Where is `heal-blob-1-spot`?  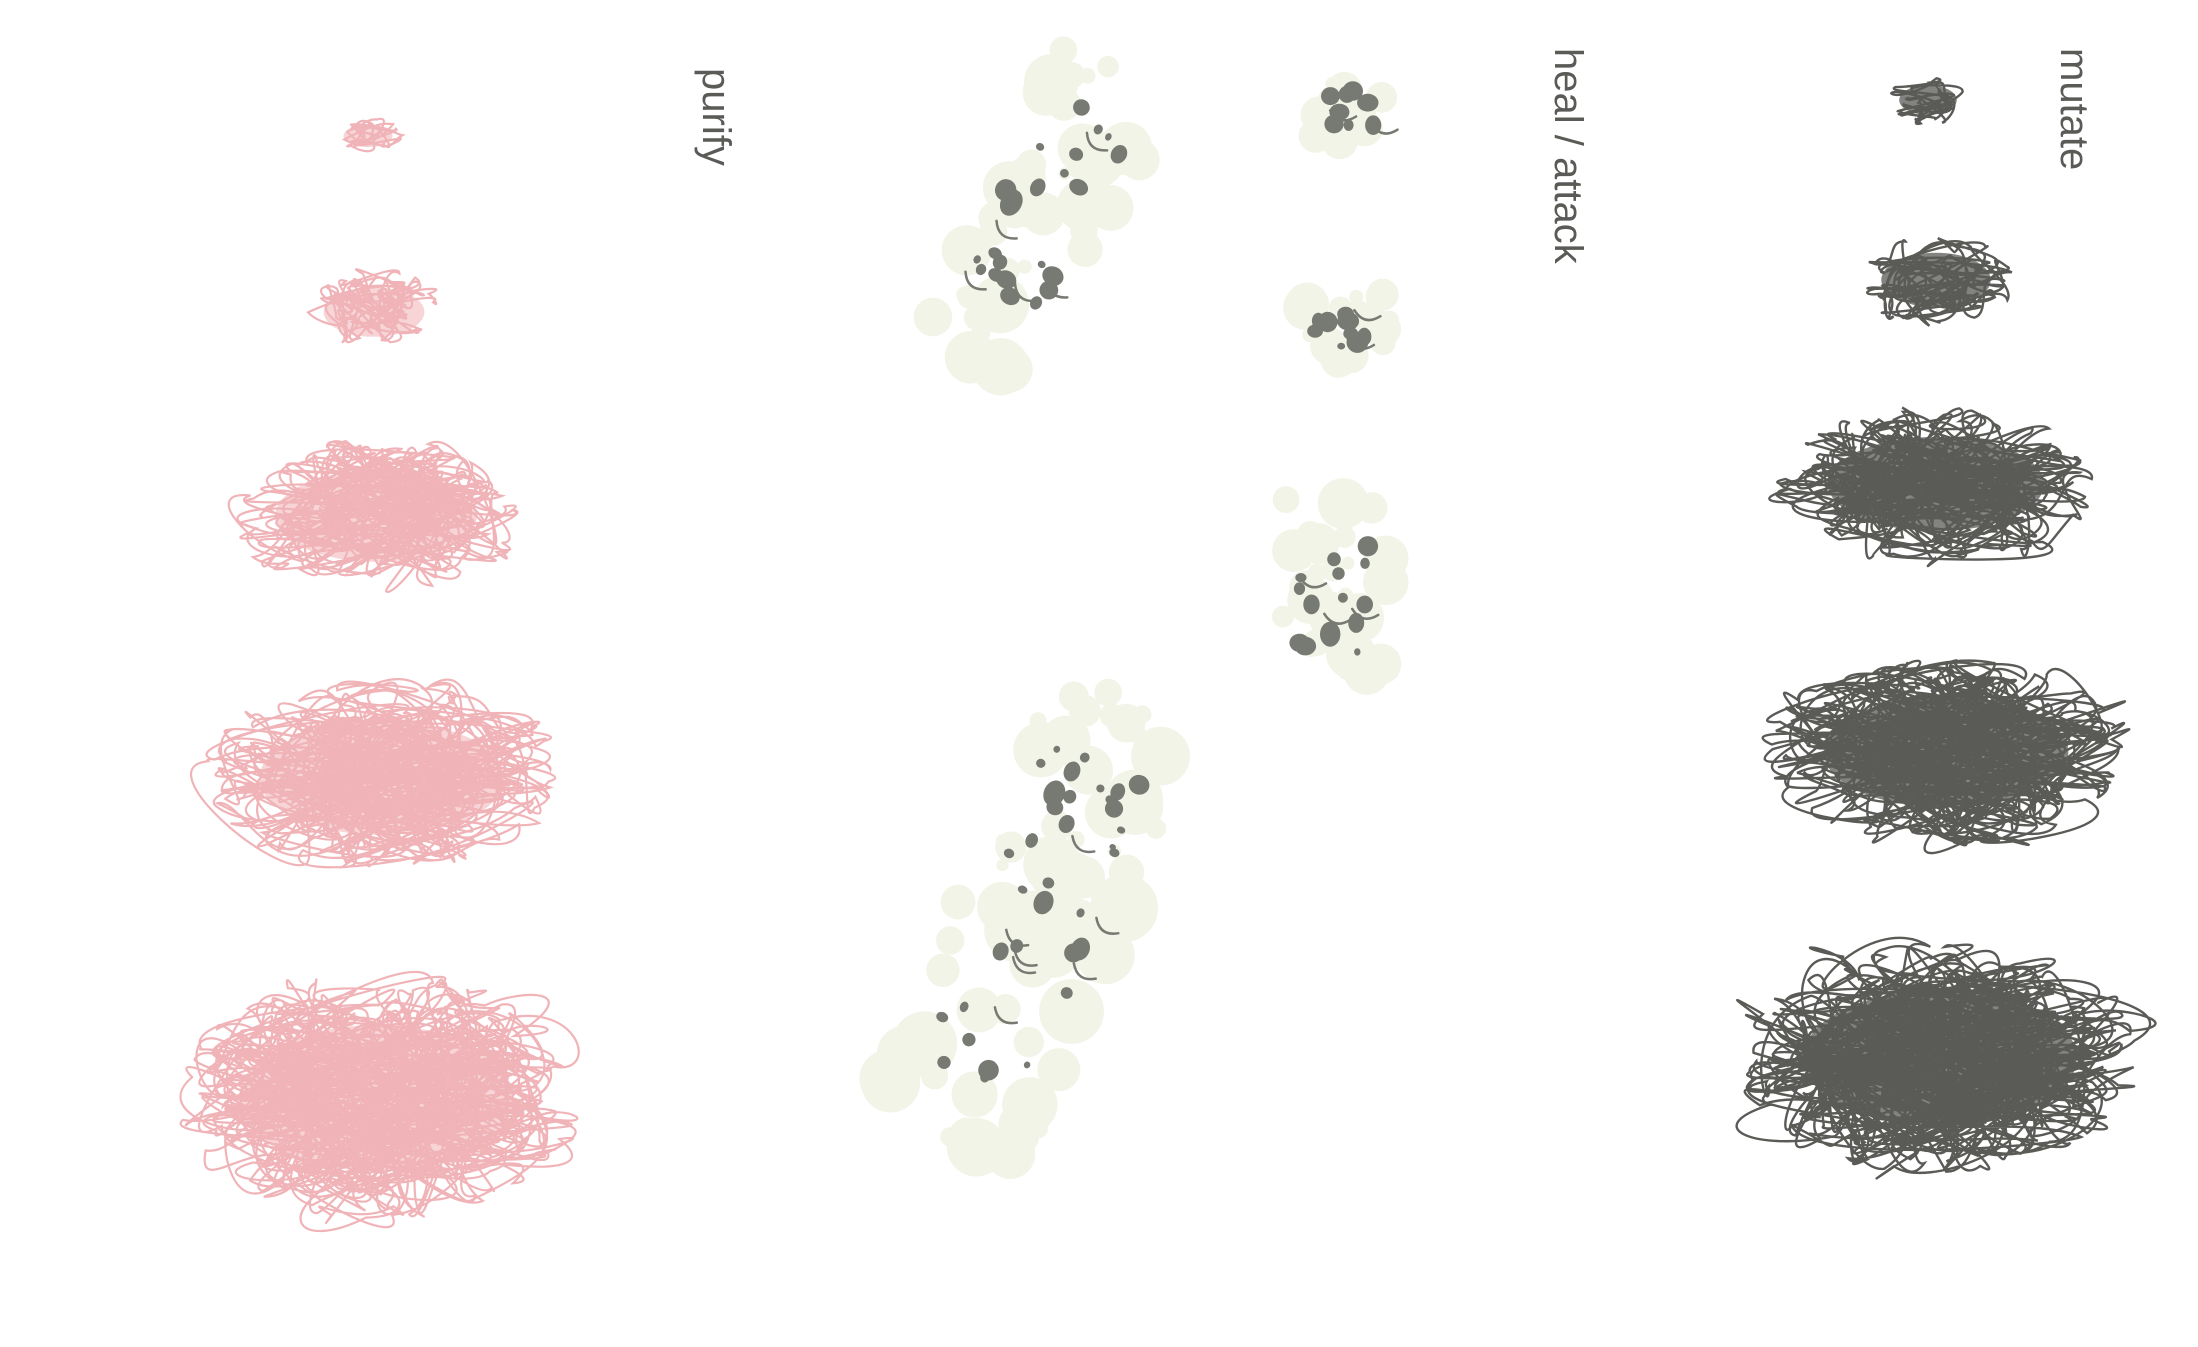
heal-blob-1-spot is located at coordinates (1330, 96).